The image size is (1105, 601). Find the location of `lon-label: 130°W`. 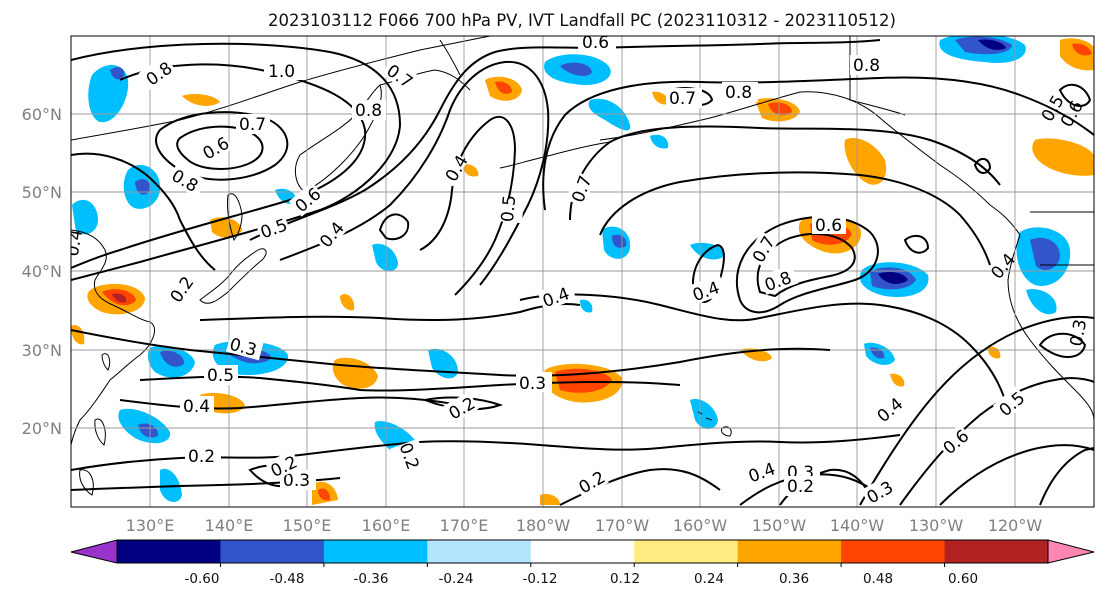

lon-label: 130°W is located at coordinates (936, 525).